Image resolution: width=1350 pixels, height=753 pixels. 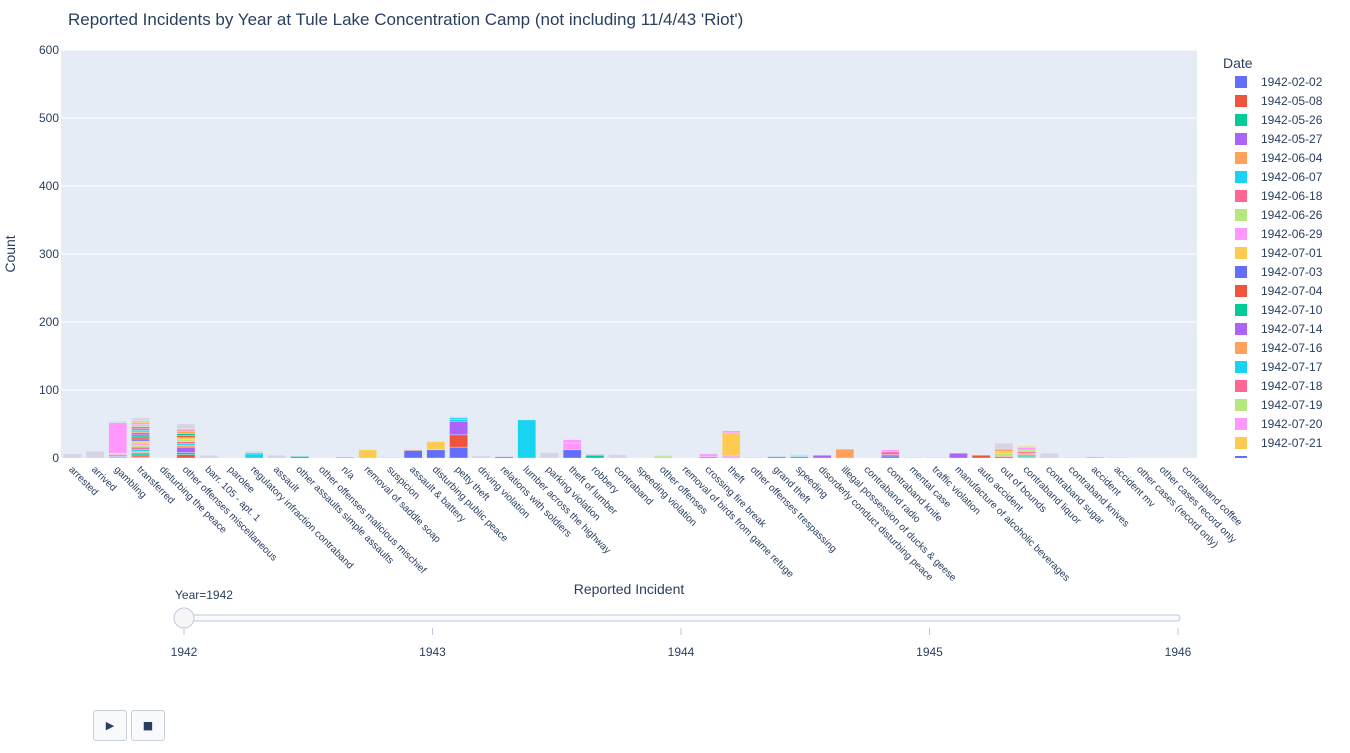 What do you see at coordinates (1292, 101) in the screenshot?
I see `legend-item: 1942-05-08` at bounding box center [1292, 101].